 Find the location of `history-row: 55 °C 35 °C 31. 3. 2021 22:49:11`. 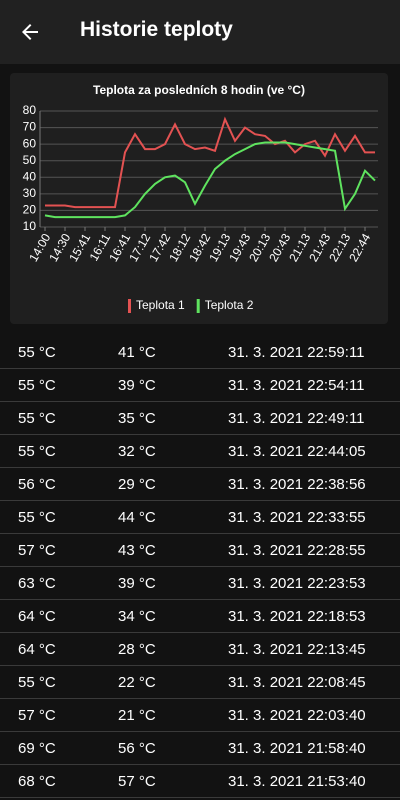

history-row: 55 °C 35 °C 31. 3. 2021 22:49:11 is located at coordinates (200, 418).